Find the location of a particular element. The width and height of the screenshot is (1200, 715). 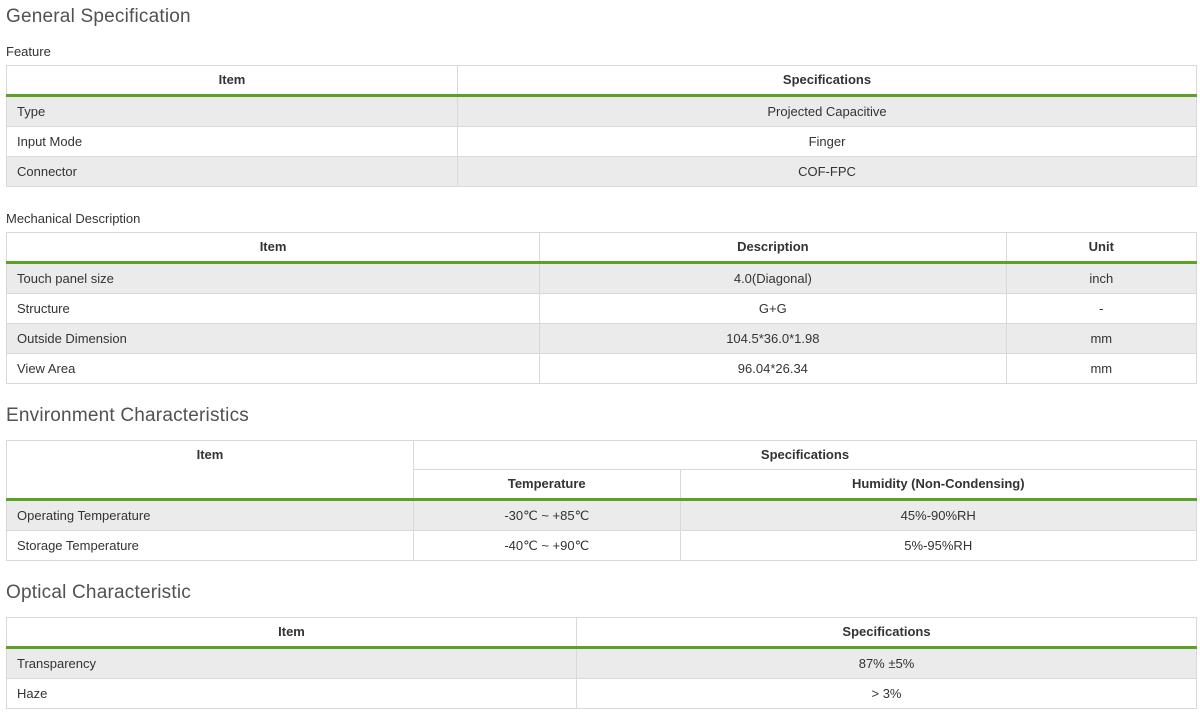

header-row: Item Description Unit is located at coordinates (601, 248).